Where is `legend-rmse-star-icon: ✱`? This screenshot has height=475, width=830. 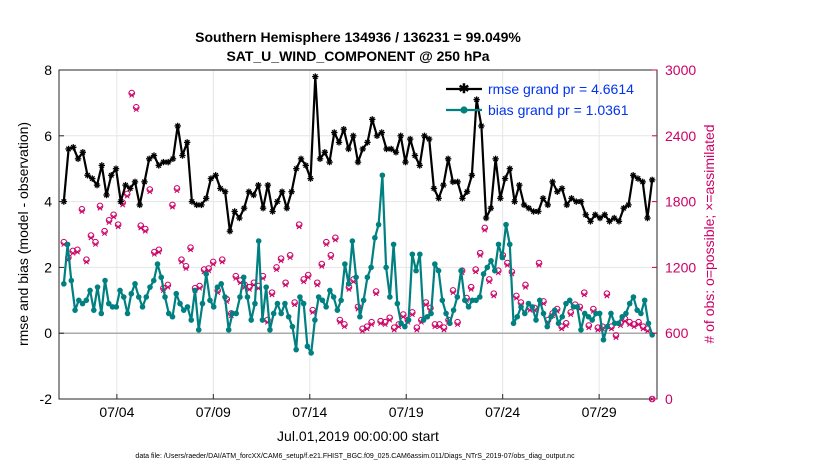 legend-rmse-star-icon: ✱ is located at coordinates (464, 88).